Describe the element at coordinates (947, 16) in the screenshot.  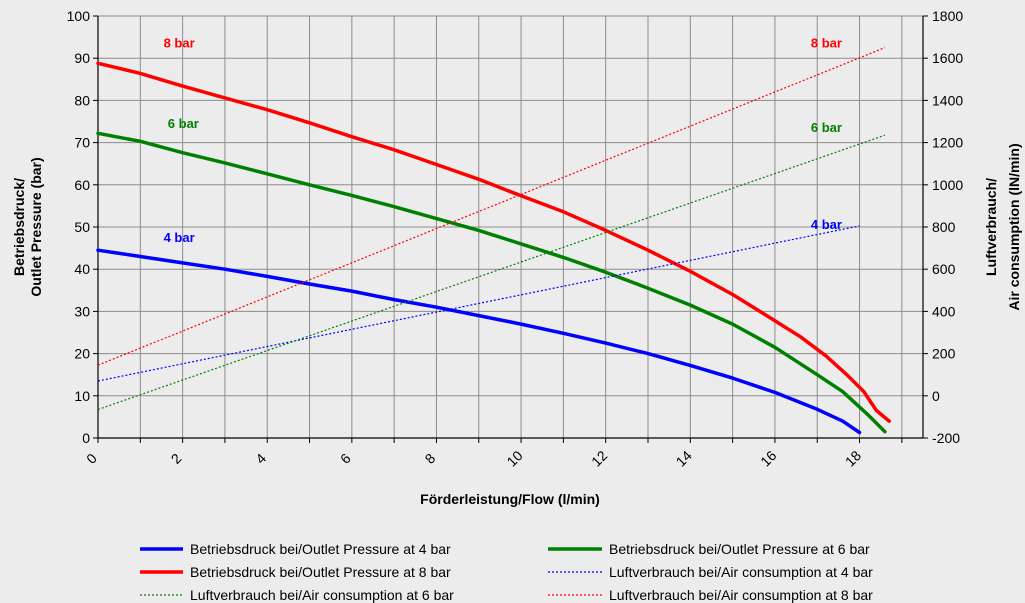
I see `y-tick-label-right: 1800` at that location.